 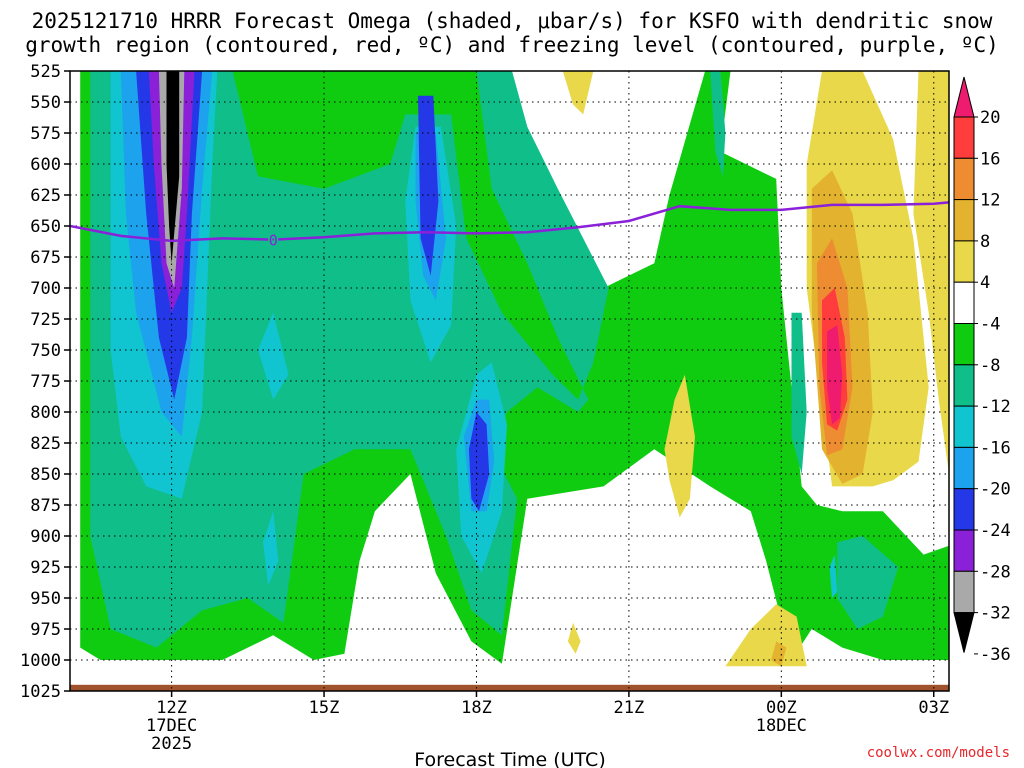 I want to click on y-tick-label: 950, so click(x=45, y=599).